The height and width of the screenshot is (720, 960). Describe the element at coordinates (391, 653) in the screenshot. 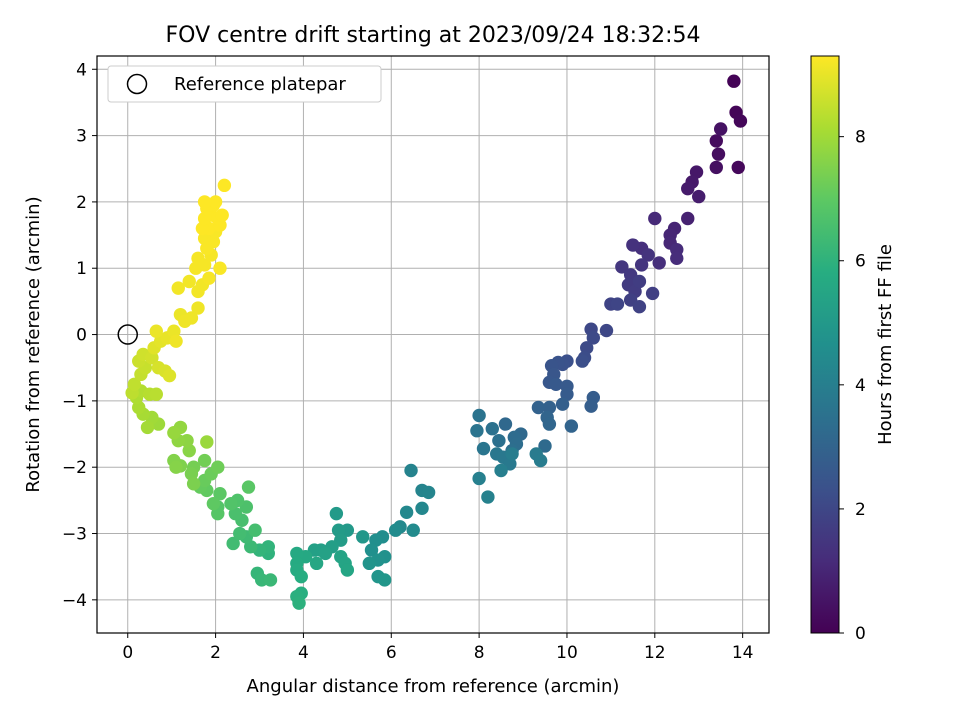

I see `x-tick-label: 6` at that location.